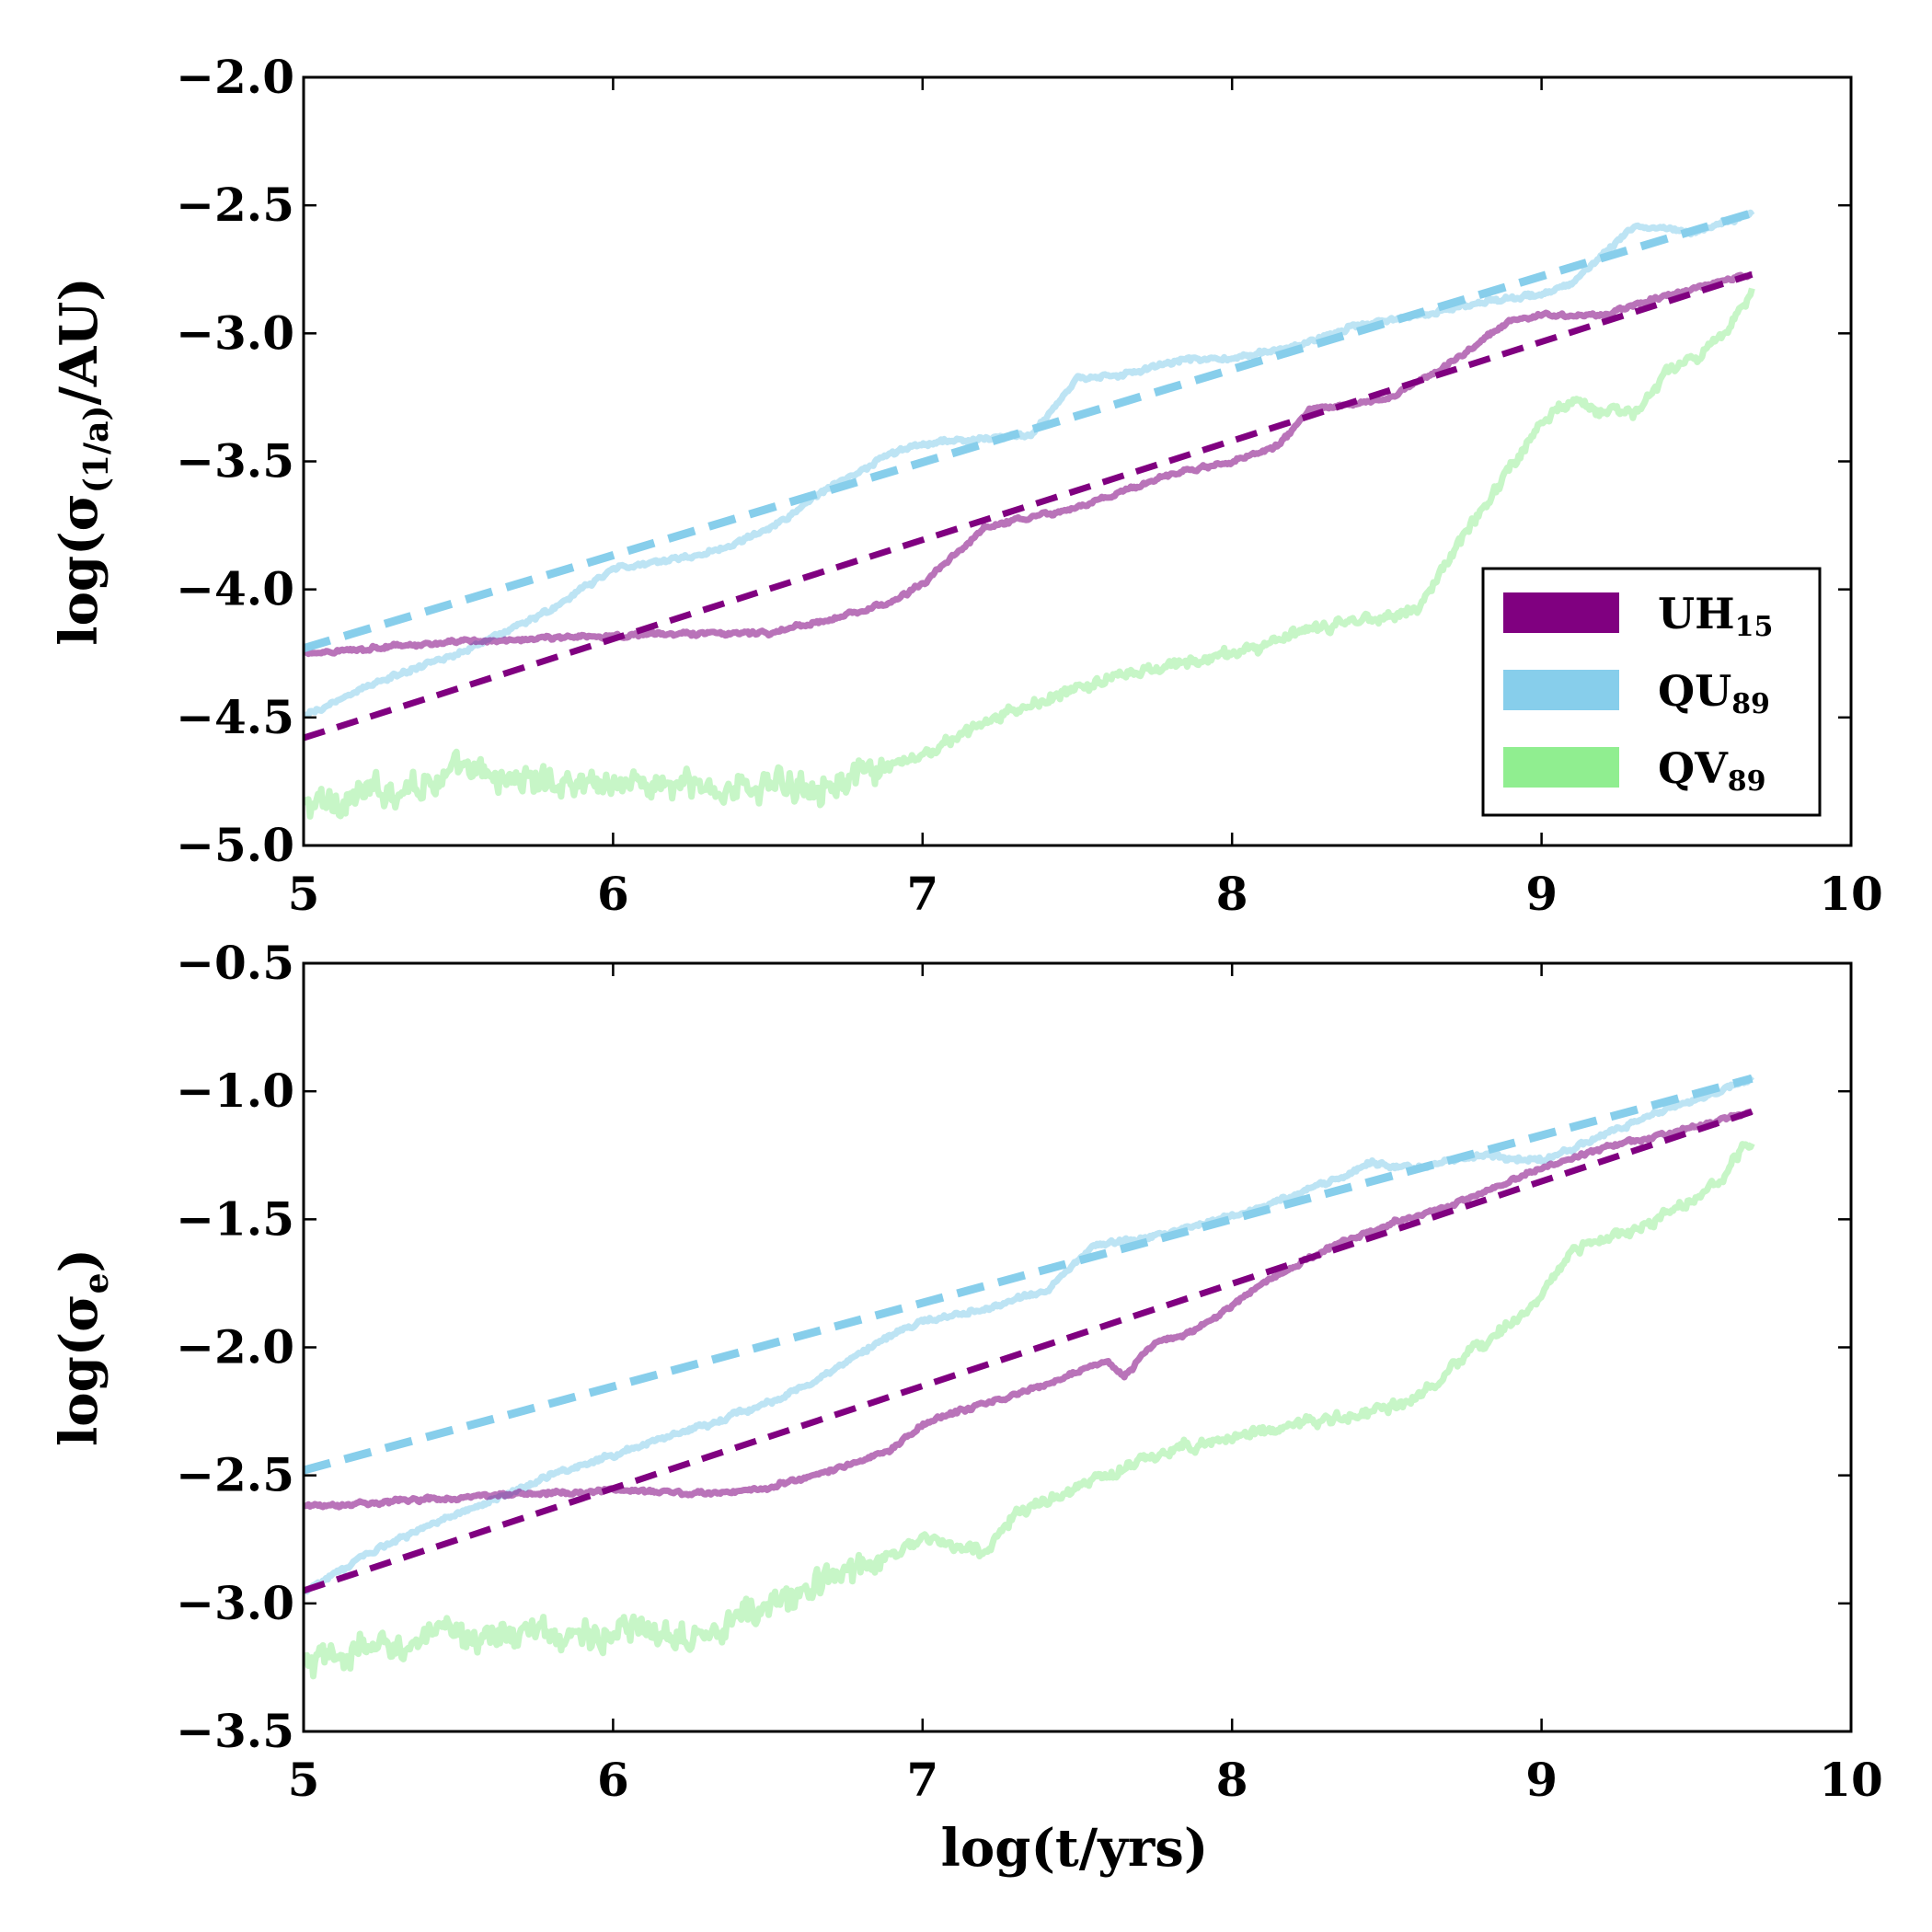 This screenshot has width=1932, height=1932. I want to click on y-tick-label: −5.0, so click(235, 845).